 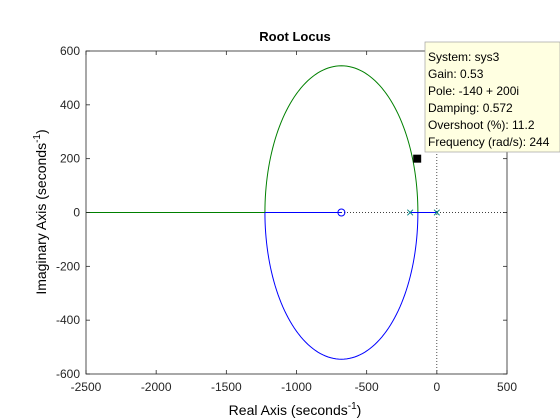 I want to click on x-axis-label-tail: ), so click(x=359, y=410).